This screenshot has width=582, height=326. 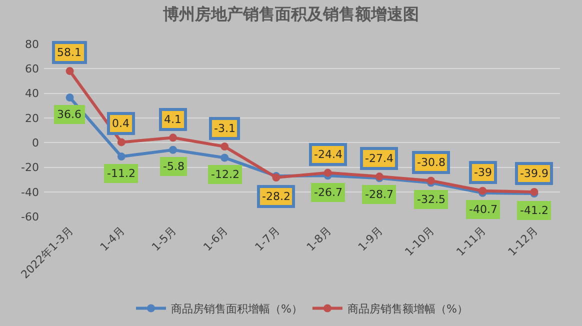 What do you see at coordinates (379, 158) in the screenshot?
I see `data-label: -27.4` at bounding box center [379, 158].